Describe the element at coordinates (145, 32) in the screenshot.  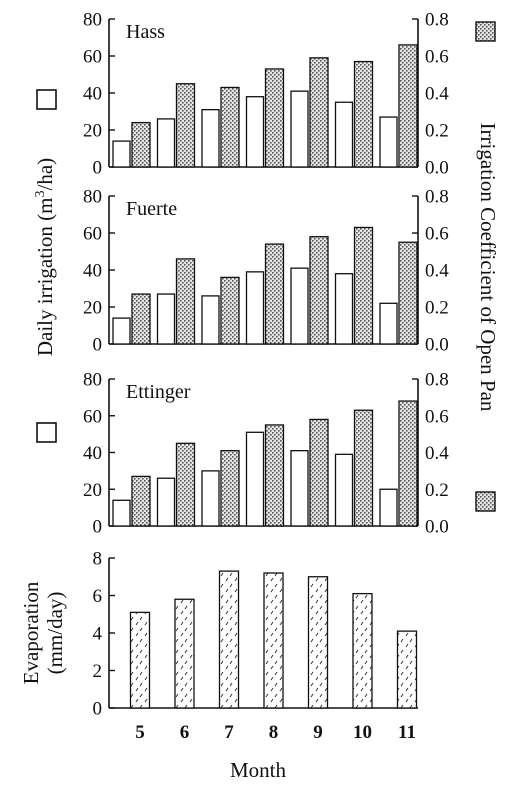
I see `panel-title: Hass` at that location.